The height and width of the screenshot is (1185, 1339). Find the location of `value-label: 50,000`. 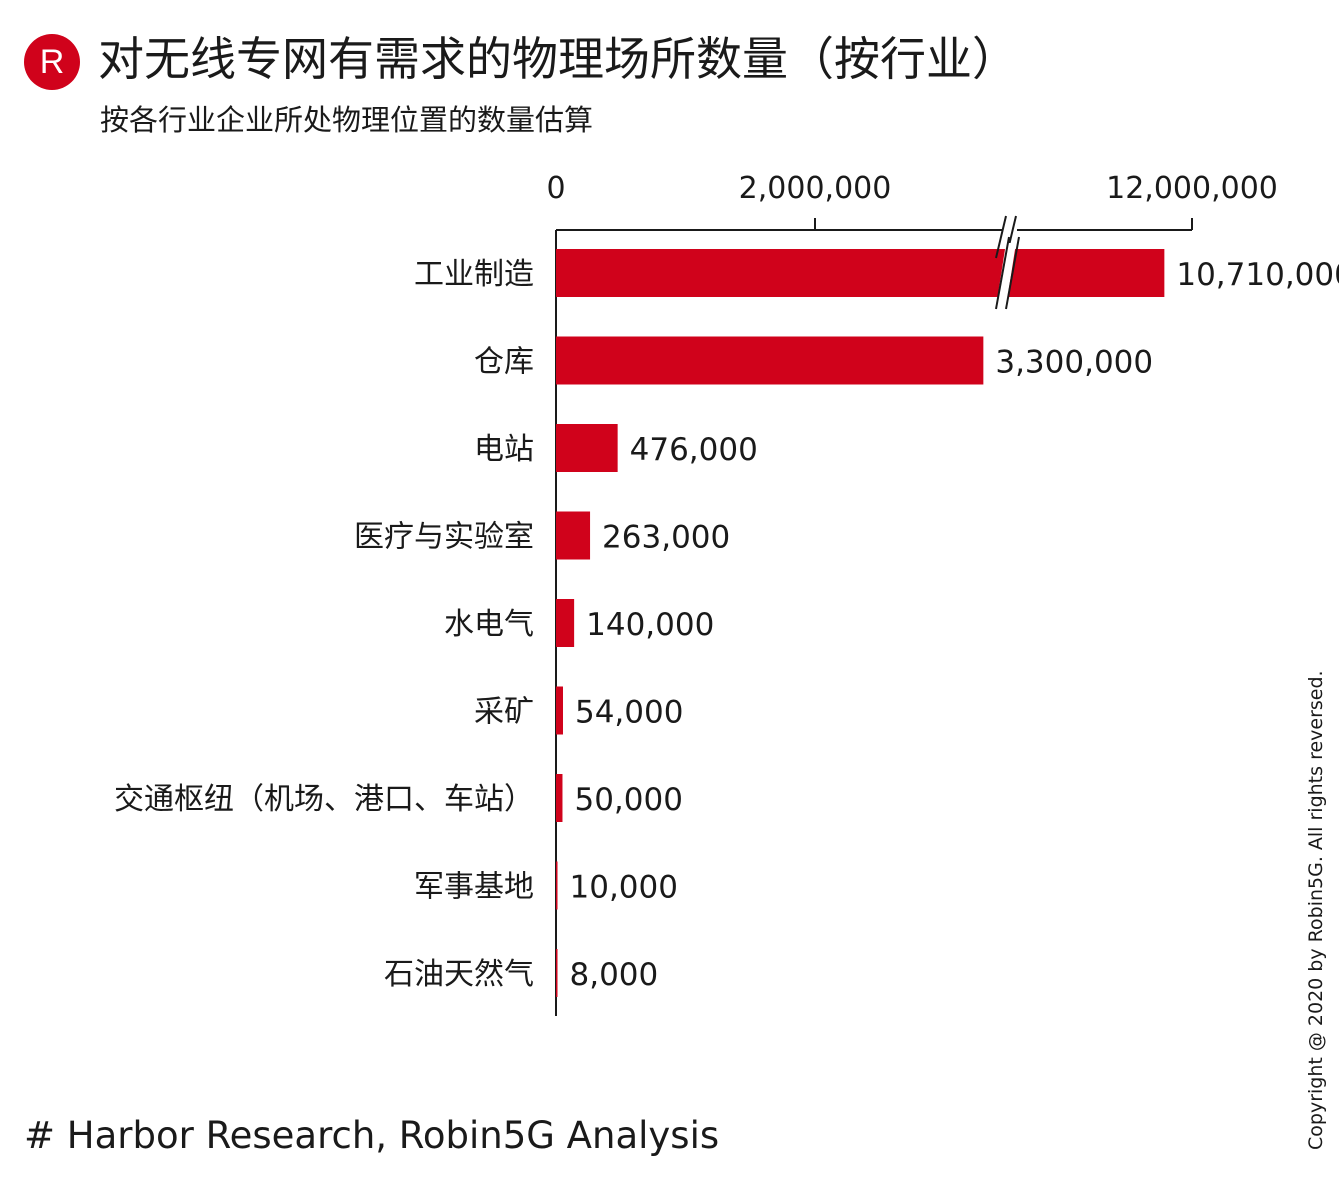

value-label: 50,000 is located at coordinates (628, 800).